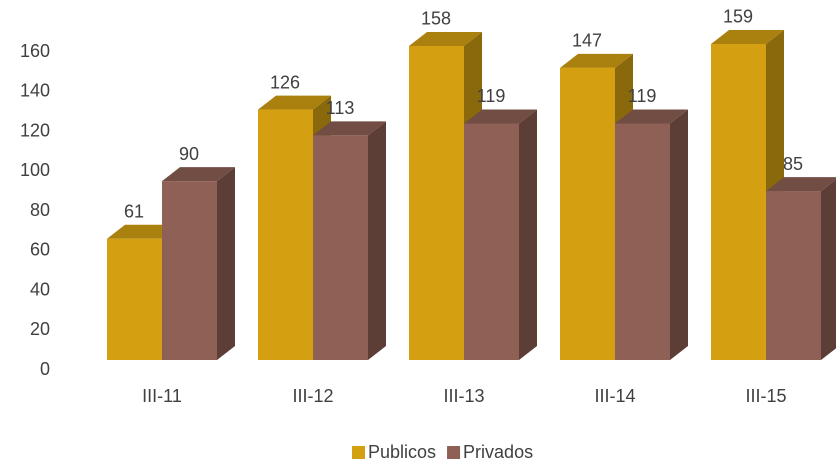 The image size is (836, 464). I want to click on data-label: 159, so click(738, 17).